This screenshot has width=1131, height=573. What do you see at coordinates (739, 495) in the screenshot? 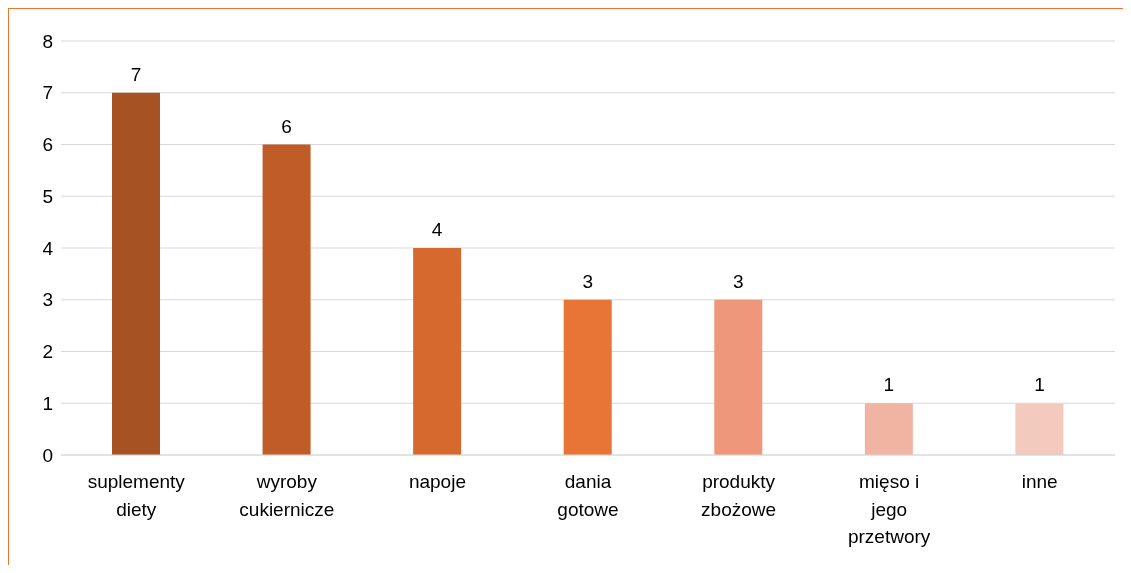
I see `x-tick-label: produkty zbożowe` at bounding box center [739, 495].